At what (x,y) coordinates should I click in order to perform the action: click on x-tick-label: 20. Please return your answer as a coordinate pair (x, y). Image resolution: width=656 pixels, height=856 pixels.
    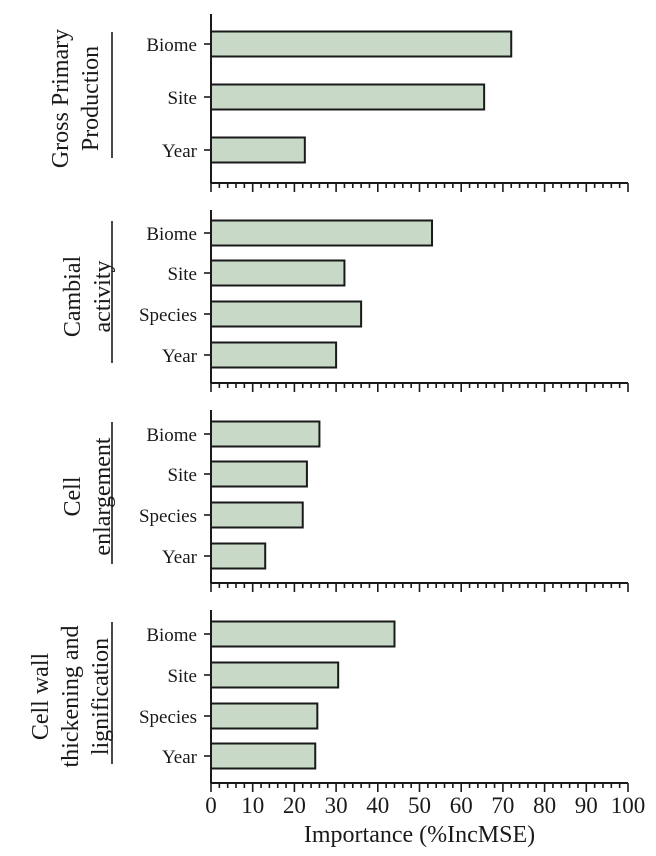
    Looking at the image, I should click on (294, 805).